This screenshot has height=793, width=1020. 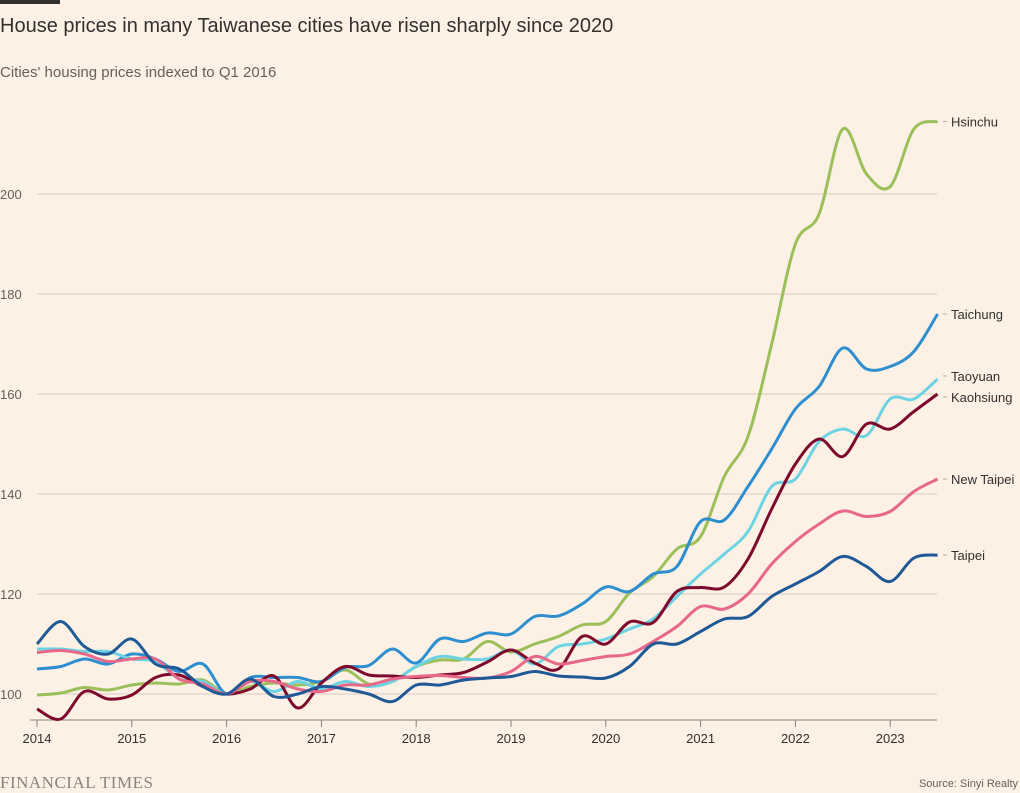 What do you see at coordinates (700, 738) in the screenshot?
I see `x-tick-label: 2021` at bounding box center [700, 738].